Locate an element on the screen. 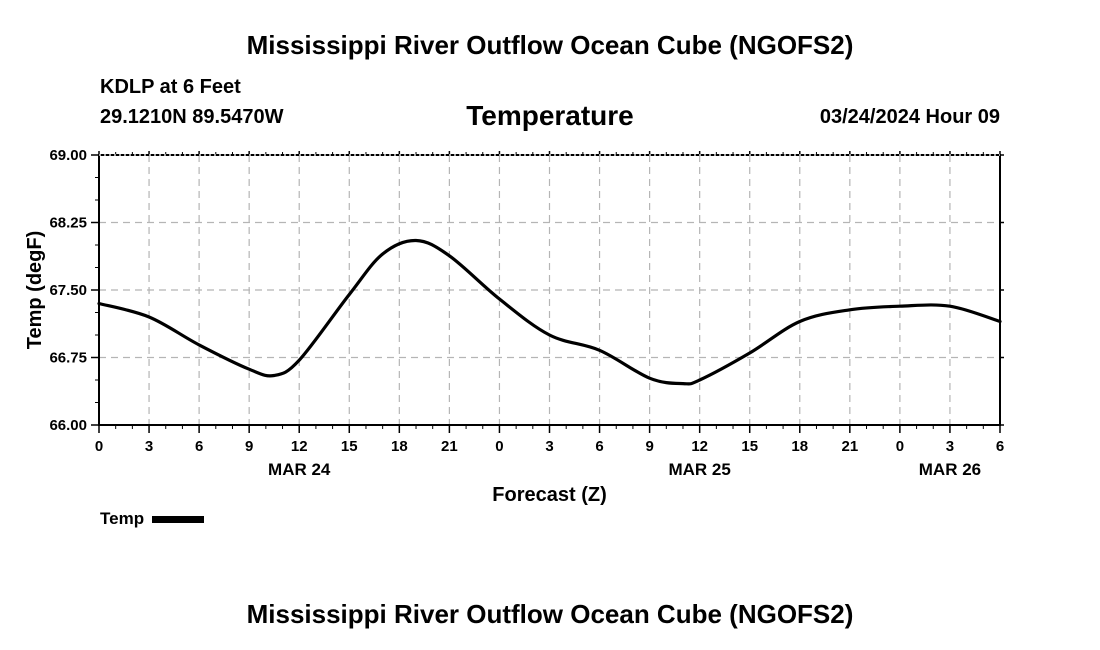 This screenshot has width=1100, height=650. station-label: KDLP at 6 Feet is located at coordinates (170, 87).